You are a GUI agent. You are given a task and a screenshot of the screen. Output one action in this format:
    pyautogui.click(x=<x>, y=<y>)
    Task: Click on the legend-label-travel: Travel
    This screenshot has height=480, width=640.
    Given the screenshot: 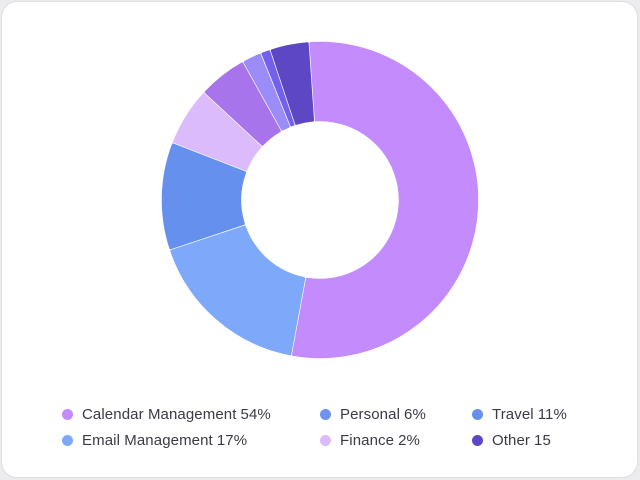 What is the action you would take?
    pyautogui.click(x=513, y=414)
    